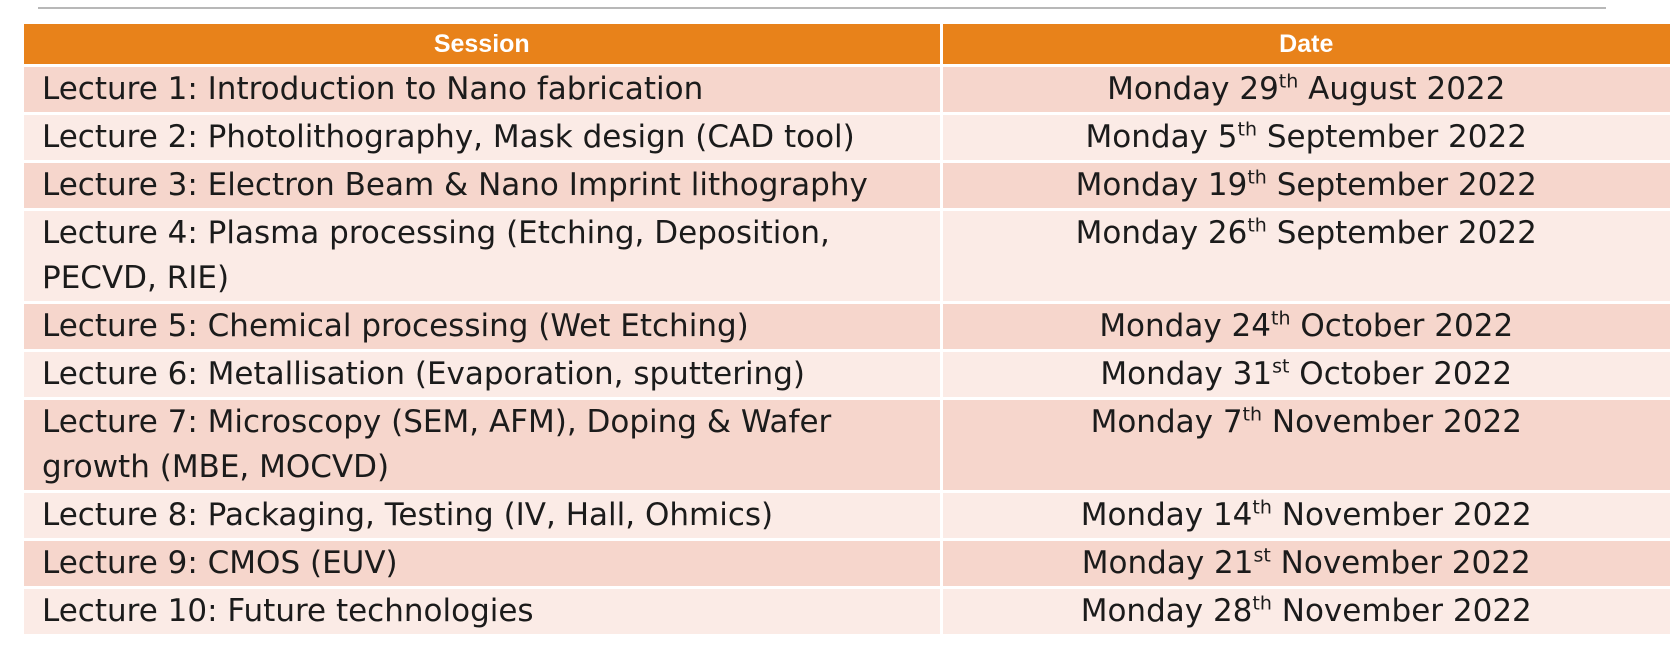 The width and height of the screenshot is (1672, 657). Describe the element at coordinates (483, 45) in the screenshot. I see `session-column-header: Session` at that location.